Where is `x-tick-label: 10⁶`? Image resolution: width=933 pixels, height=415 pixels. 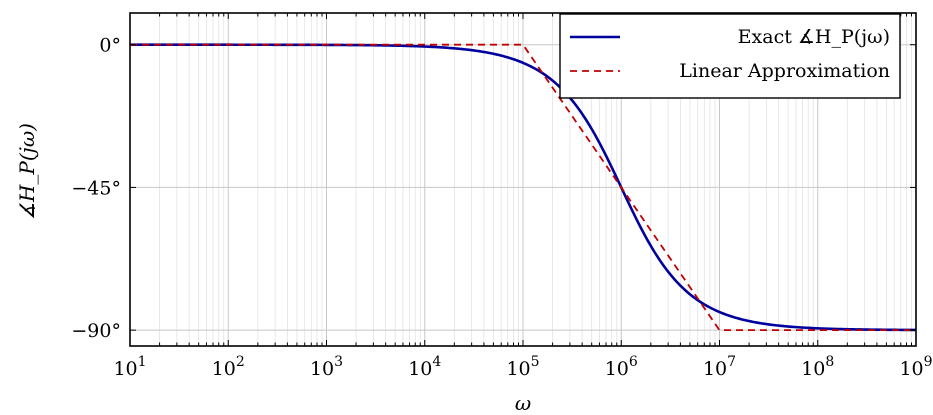 x-tick-label: 10⁶ is located at coordinates (621, 367).